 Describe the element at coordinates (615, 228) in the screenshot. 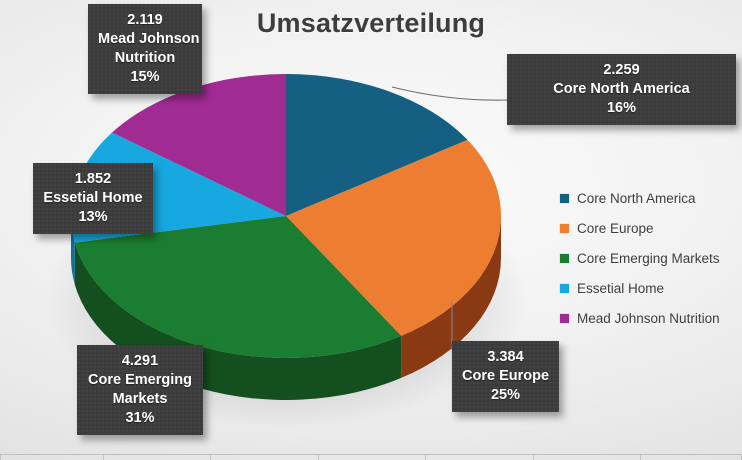

I see `legend-label: Core Europe` at that location.